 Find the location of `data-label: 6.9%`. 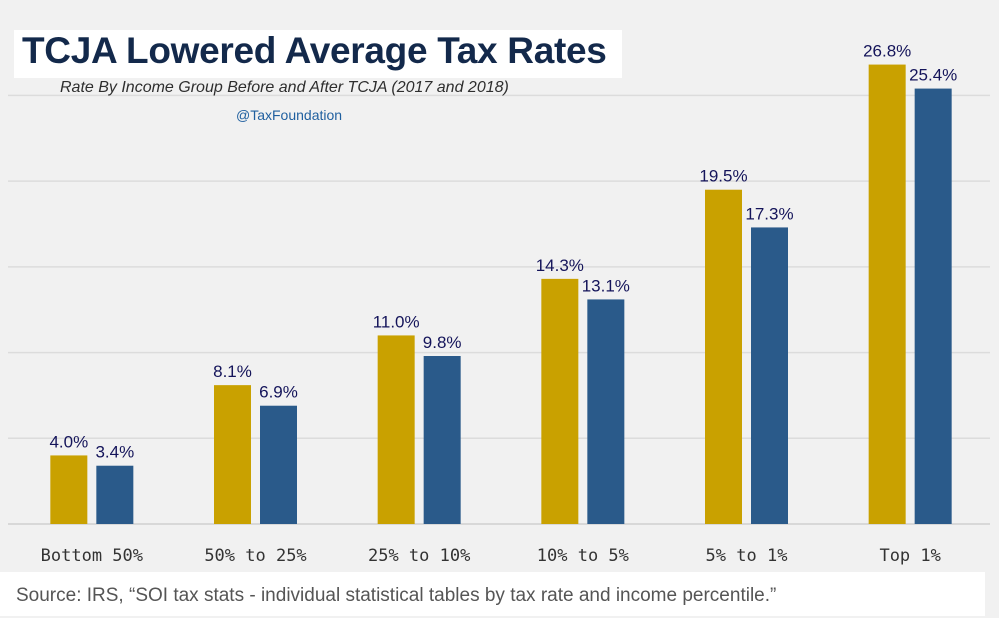

data-label: 6.9% is located at coordinates (278, 392).